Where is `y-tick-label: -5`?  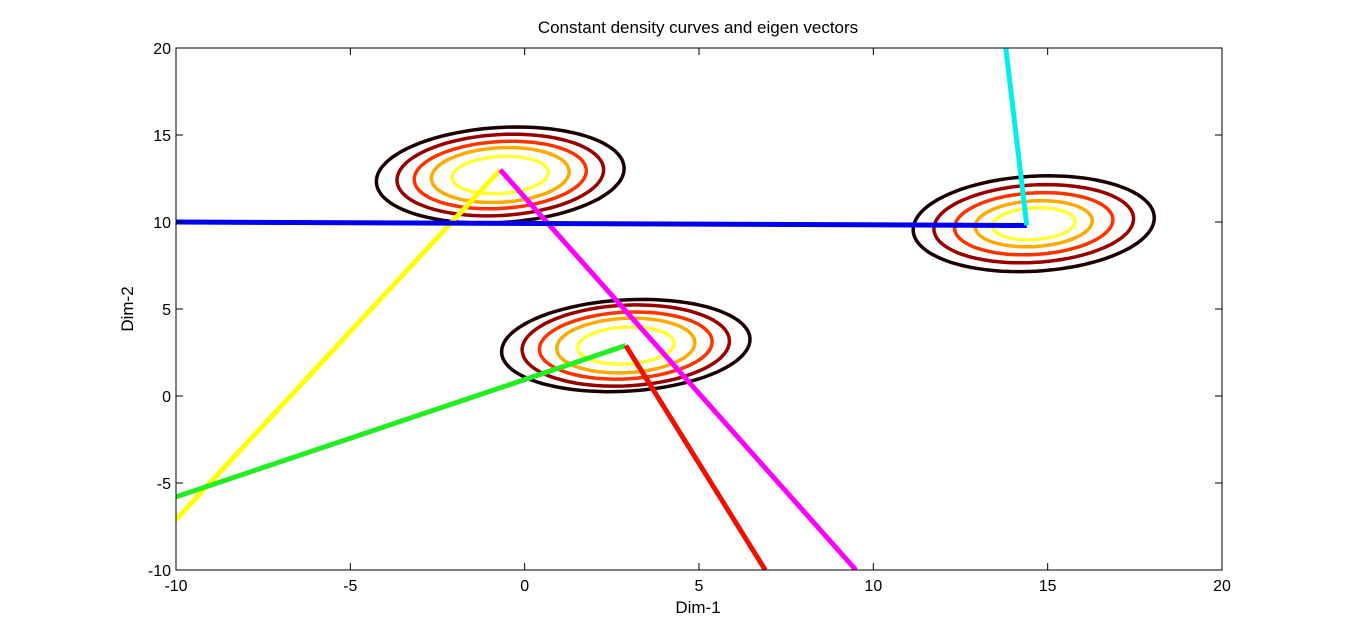
y-tick-label: -5 is located at coordinates (164, 484).